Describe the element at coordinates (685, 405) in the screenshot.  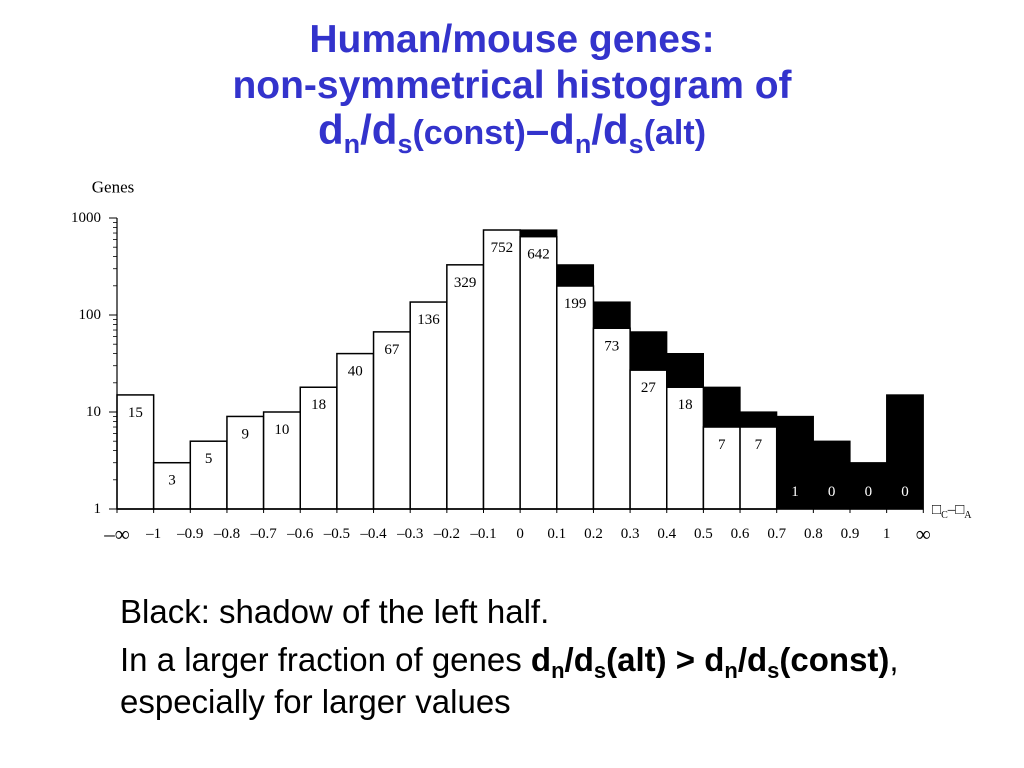
I see `bar-value-label-16: 18` at that location.